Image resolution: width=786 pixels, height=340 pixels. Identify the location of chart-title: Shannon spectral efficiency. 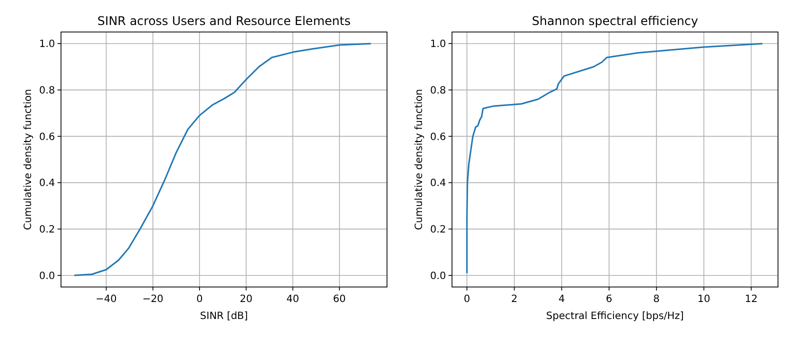
(615, 21).